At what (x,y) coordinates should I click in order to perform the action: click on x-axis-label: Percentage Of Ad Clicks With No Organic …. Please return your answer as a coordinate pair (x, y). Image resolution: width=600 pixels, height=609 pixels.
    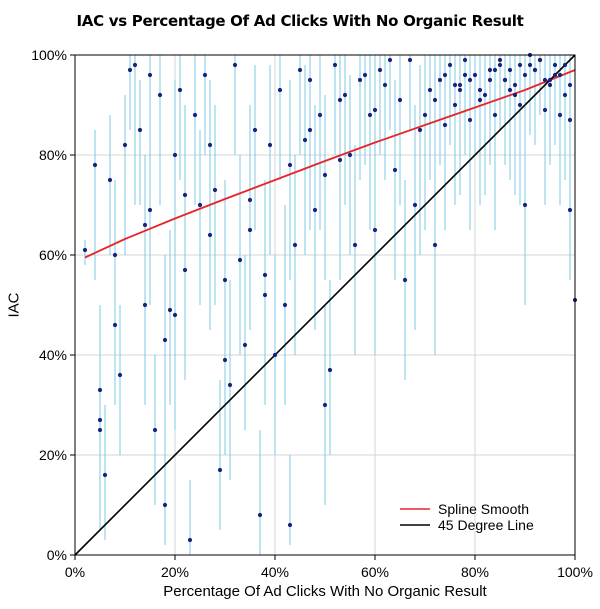
    Looking at the image, I should click on (325, 591).